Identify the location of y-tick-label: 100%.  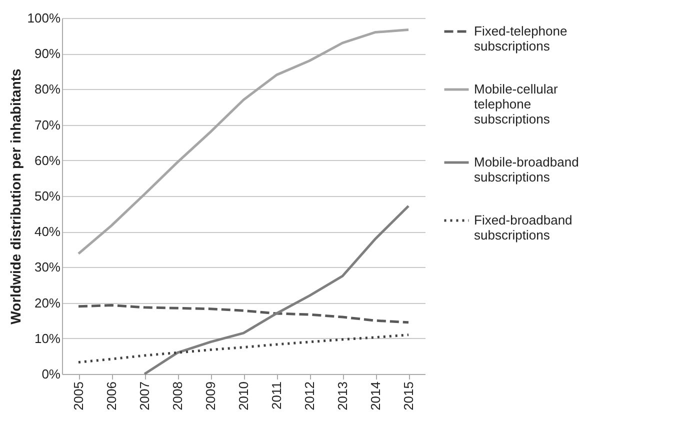
(44, 18).